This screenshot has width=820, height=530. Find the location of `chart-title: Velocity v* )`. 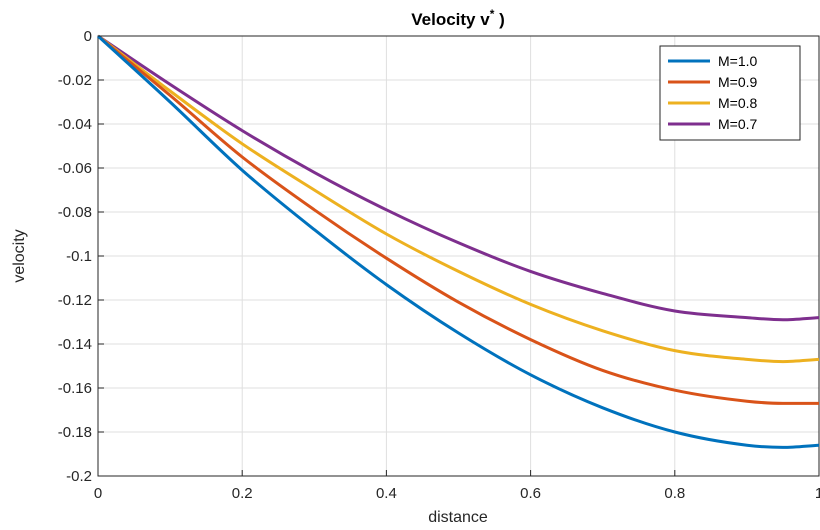

chart-title: Velocity v* ) is located at coordinates (458, 18).